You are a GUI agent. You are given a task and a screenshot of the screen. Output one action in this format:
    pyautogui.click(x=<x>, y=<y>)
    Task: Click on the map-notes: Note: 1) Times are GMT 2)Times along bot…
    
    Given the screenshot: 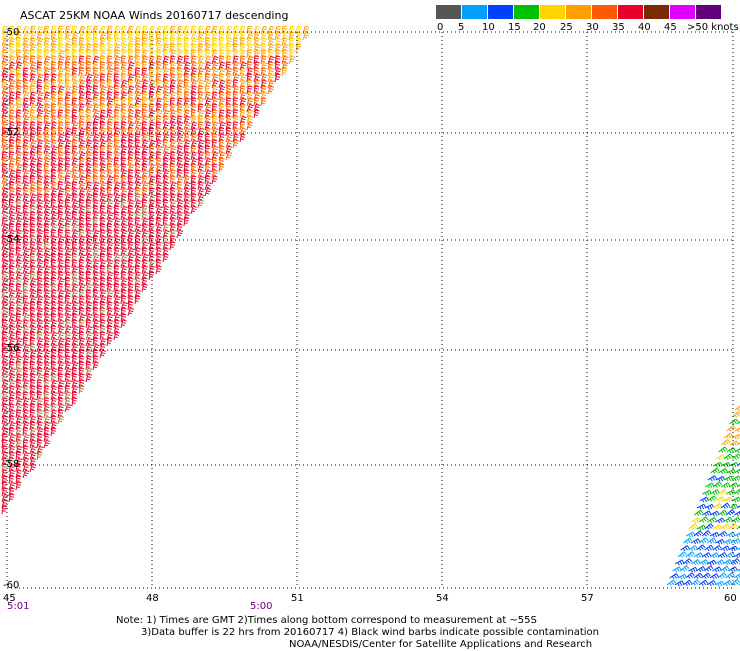 What is the action you would take?
    pyautogui.click(x=299, y=633)
    